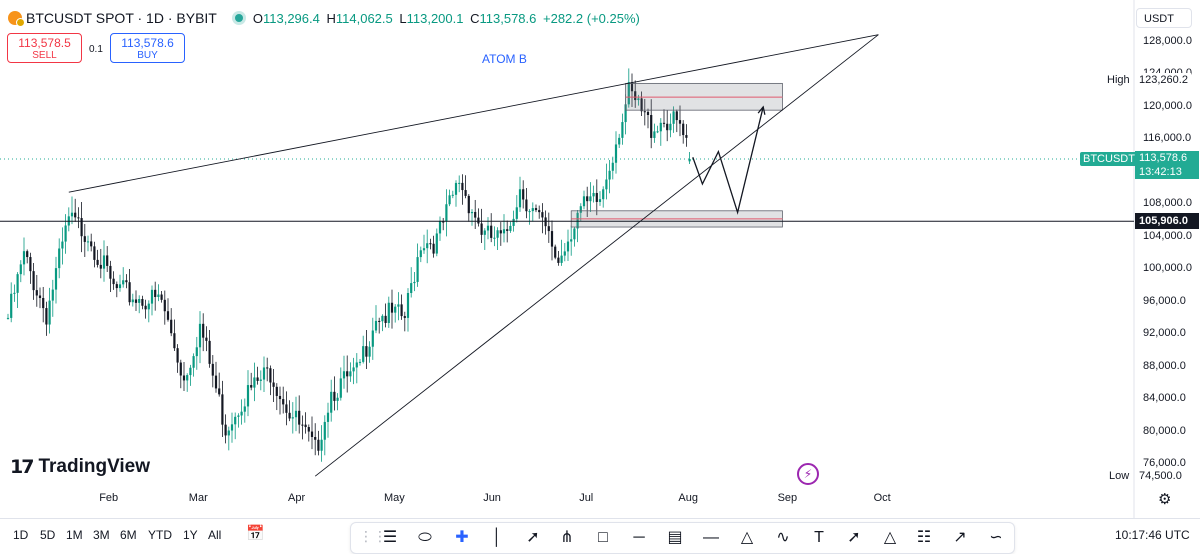 The width and height of the screenshot is (1200, 554). I want to click on currency-selector: USDT, so click(1164, 18).